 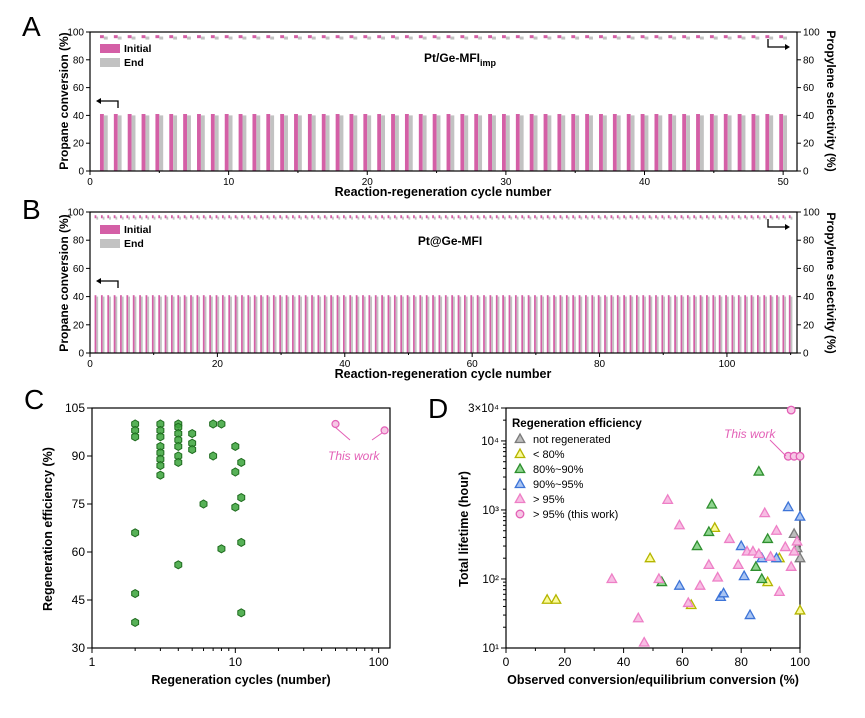 What do you see at coordinates (98, 101) in the screenshot?
I see `arrowhead-left` at bounding box center [98, 101].